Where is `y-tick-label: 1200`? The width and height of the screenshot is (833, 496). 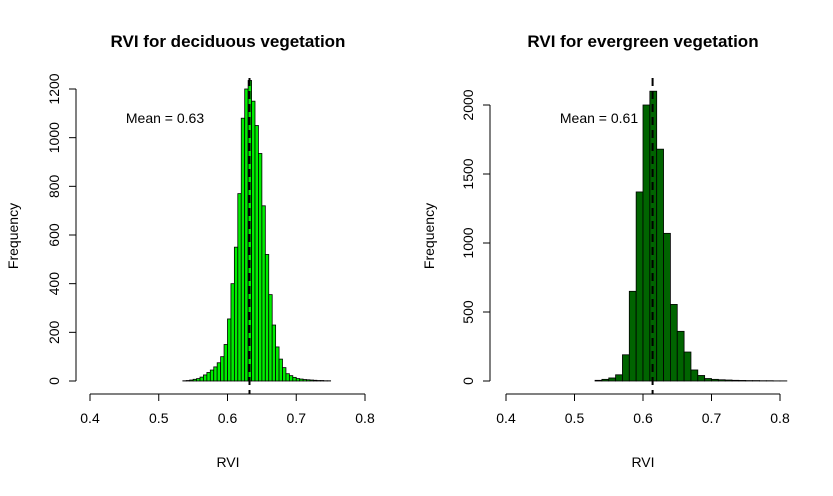 y-tick-label: 1200 is located at coordinates (54, 88).